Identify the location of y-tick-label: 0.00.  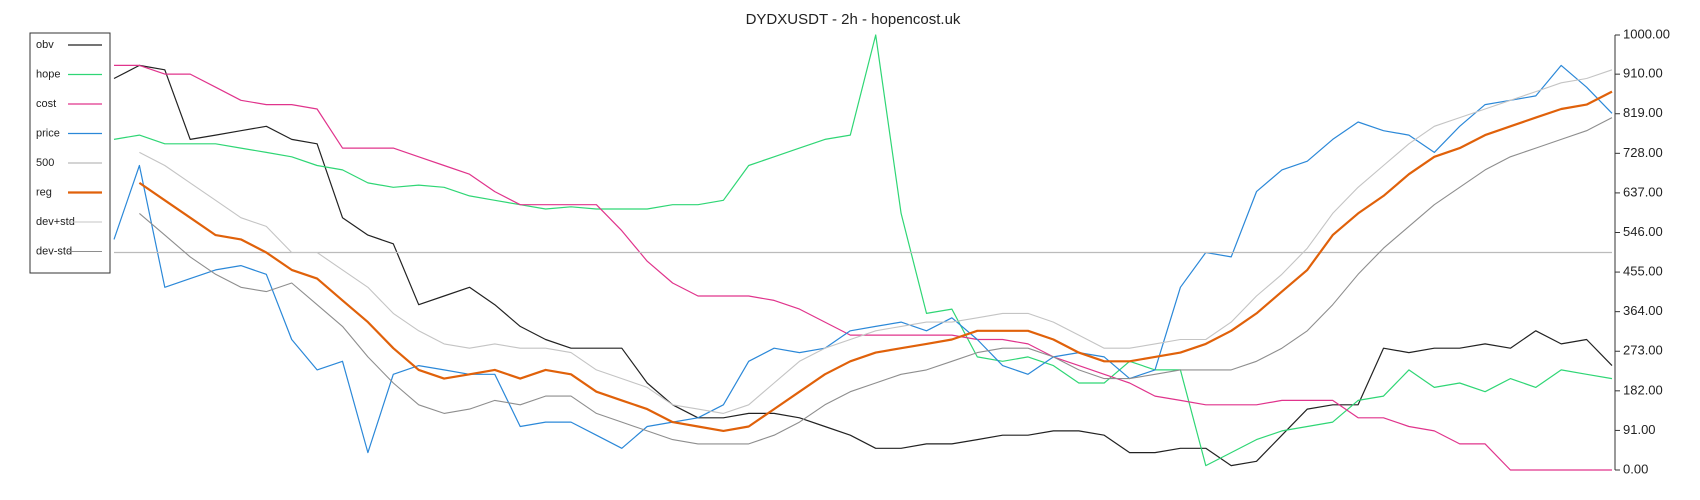
(1635, 468).